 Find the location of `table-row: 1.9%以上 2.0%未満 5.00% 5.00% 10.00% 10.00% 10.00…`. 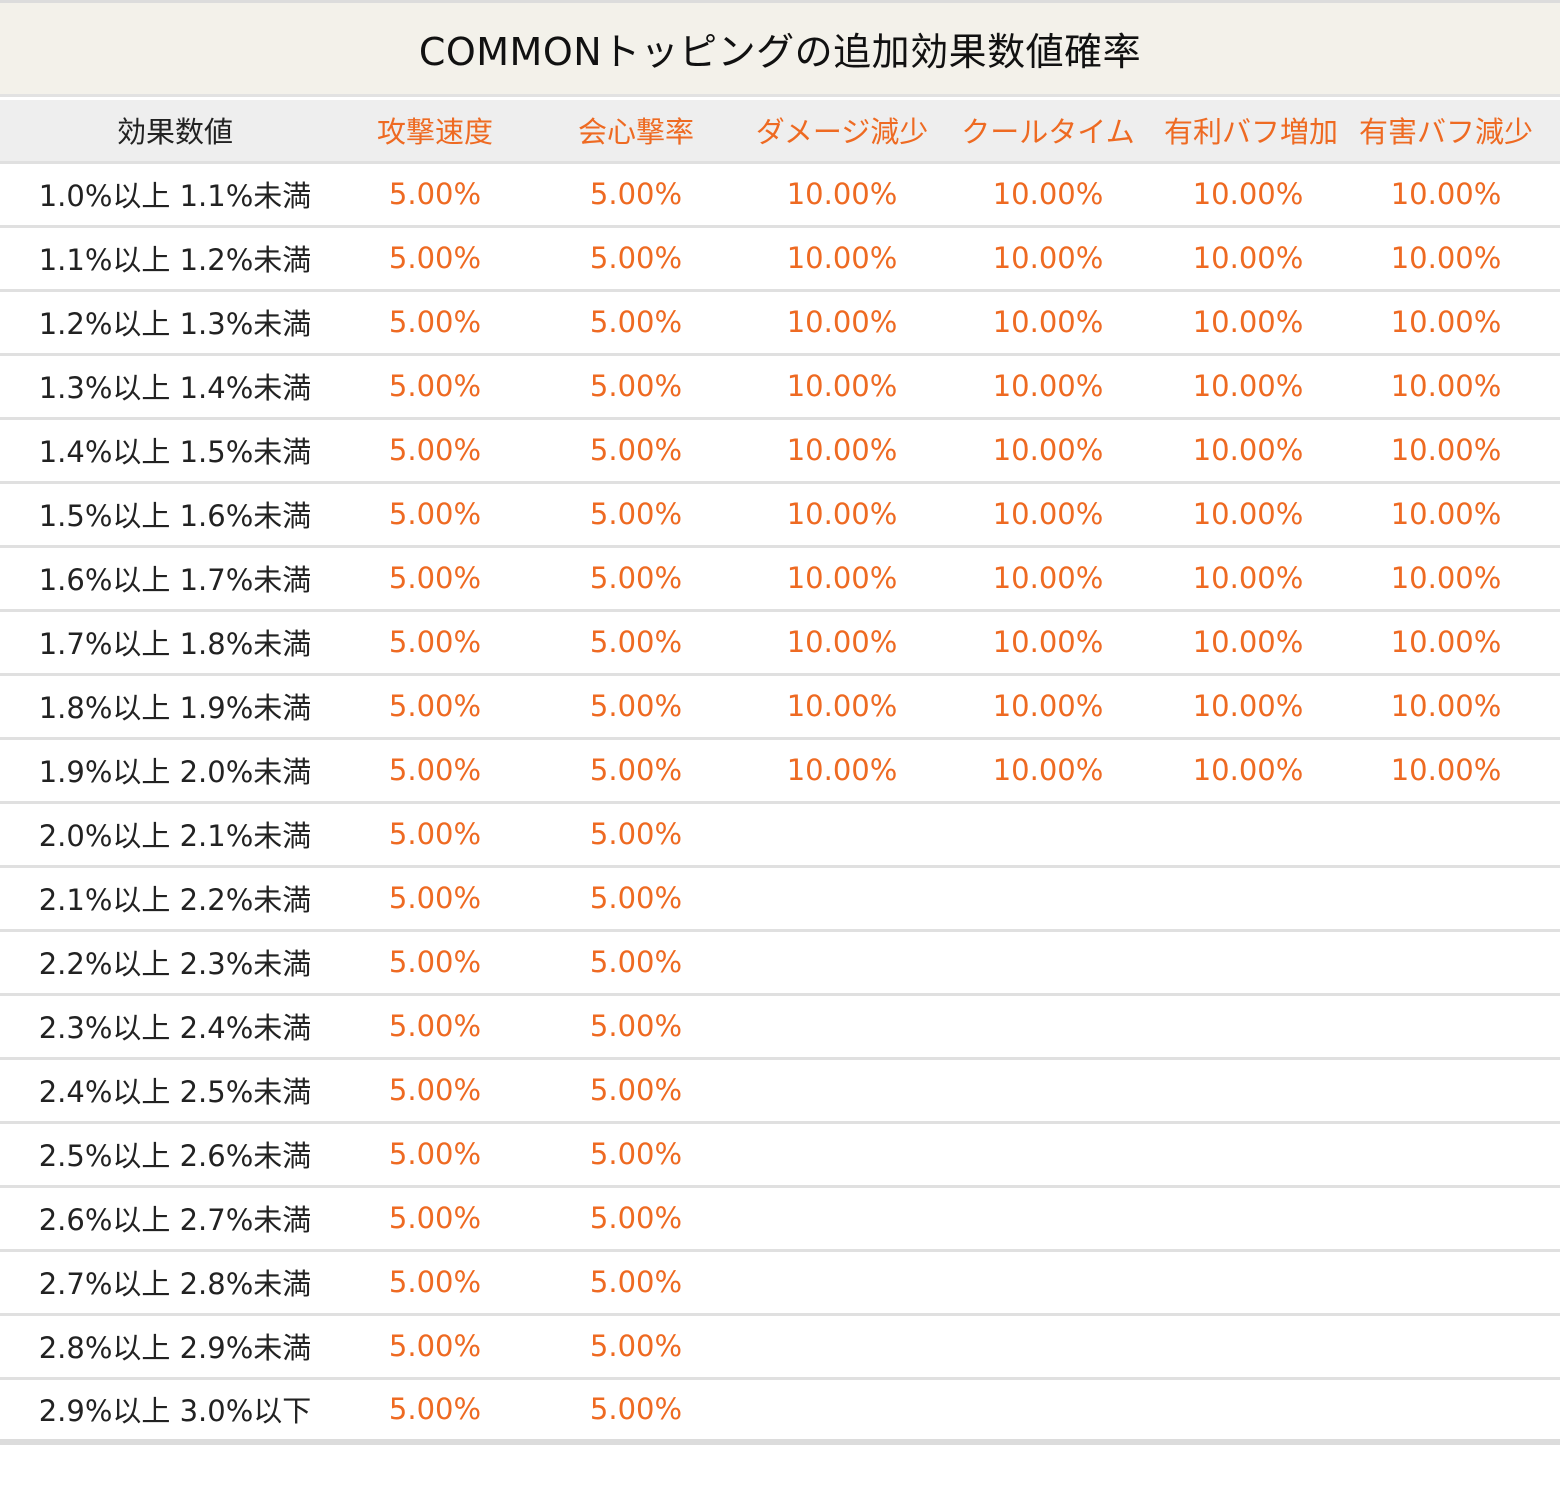

table-row: 1.9%以上 2.0%未満 5.00% 5.00% 10.00% 10.00% 10.00… is located at coordinates (780, 770).